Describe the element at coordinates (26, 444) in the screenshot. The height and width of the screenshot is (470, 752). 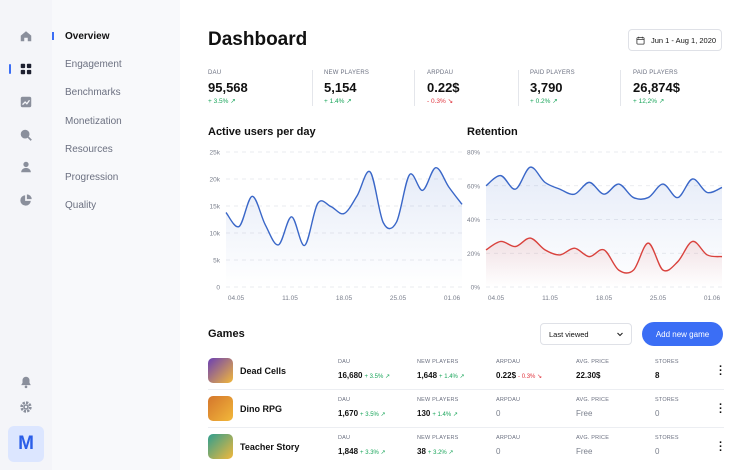
I see `avatar: M` at that location.